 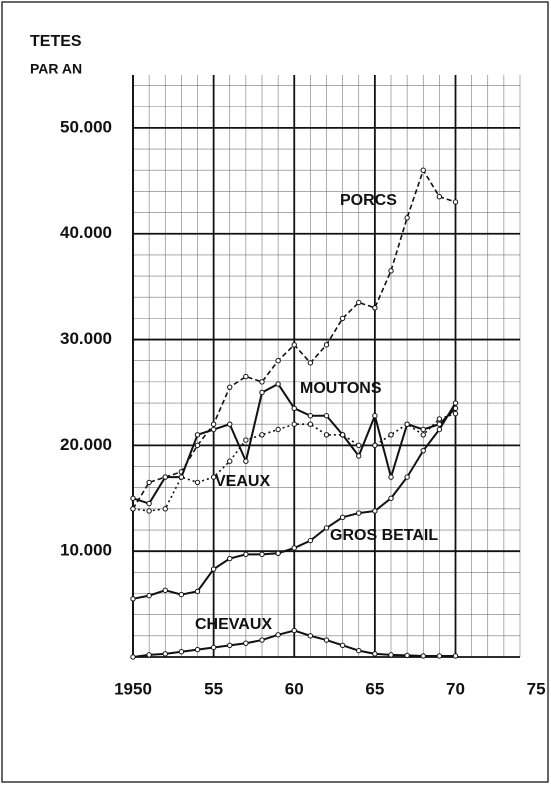 I want to click on series-label: PORCS, so click(x=368, y=200).